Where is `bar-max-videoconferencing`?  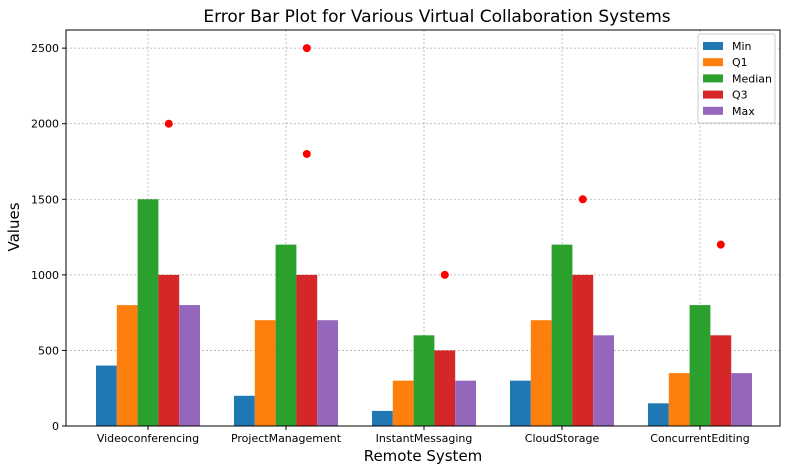
bar-max-videoconferencing is located at coordinates (189, 365).